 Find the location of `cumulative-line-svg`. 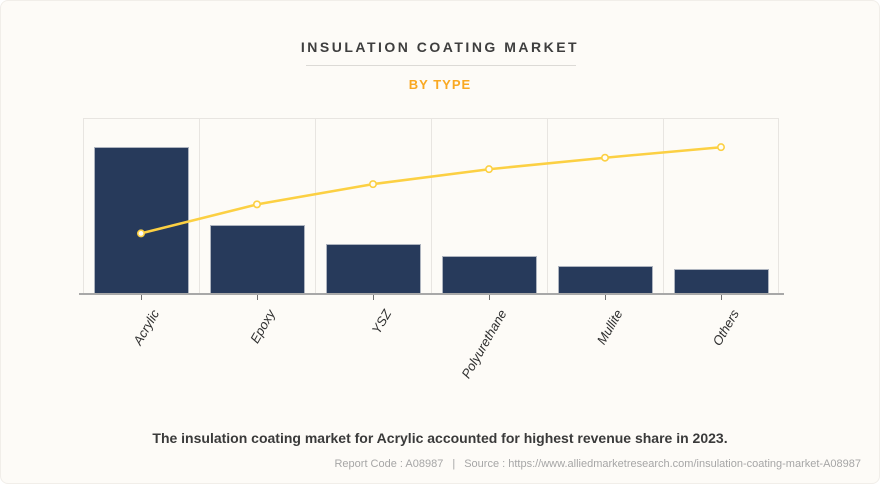

cumulative-line-svg is located at coordinates (430, 190).